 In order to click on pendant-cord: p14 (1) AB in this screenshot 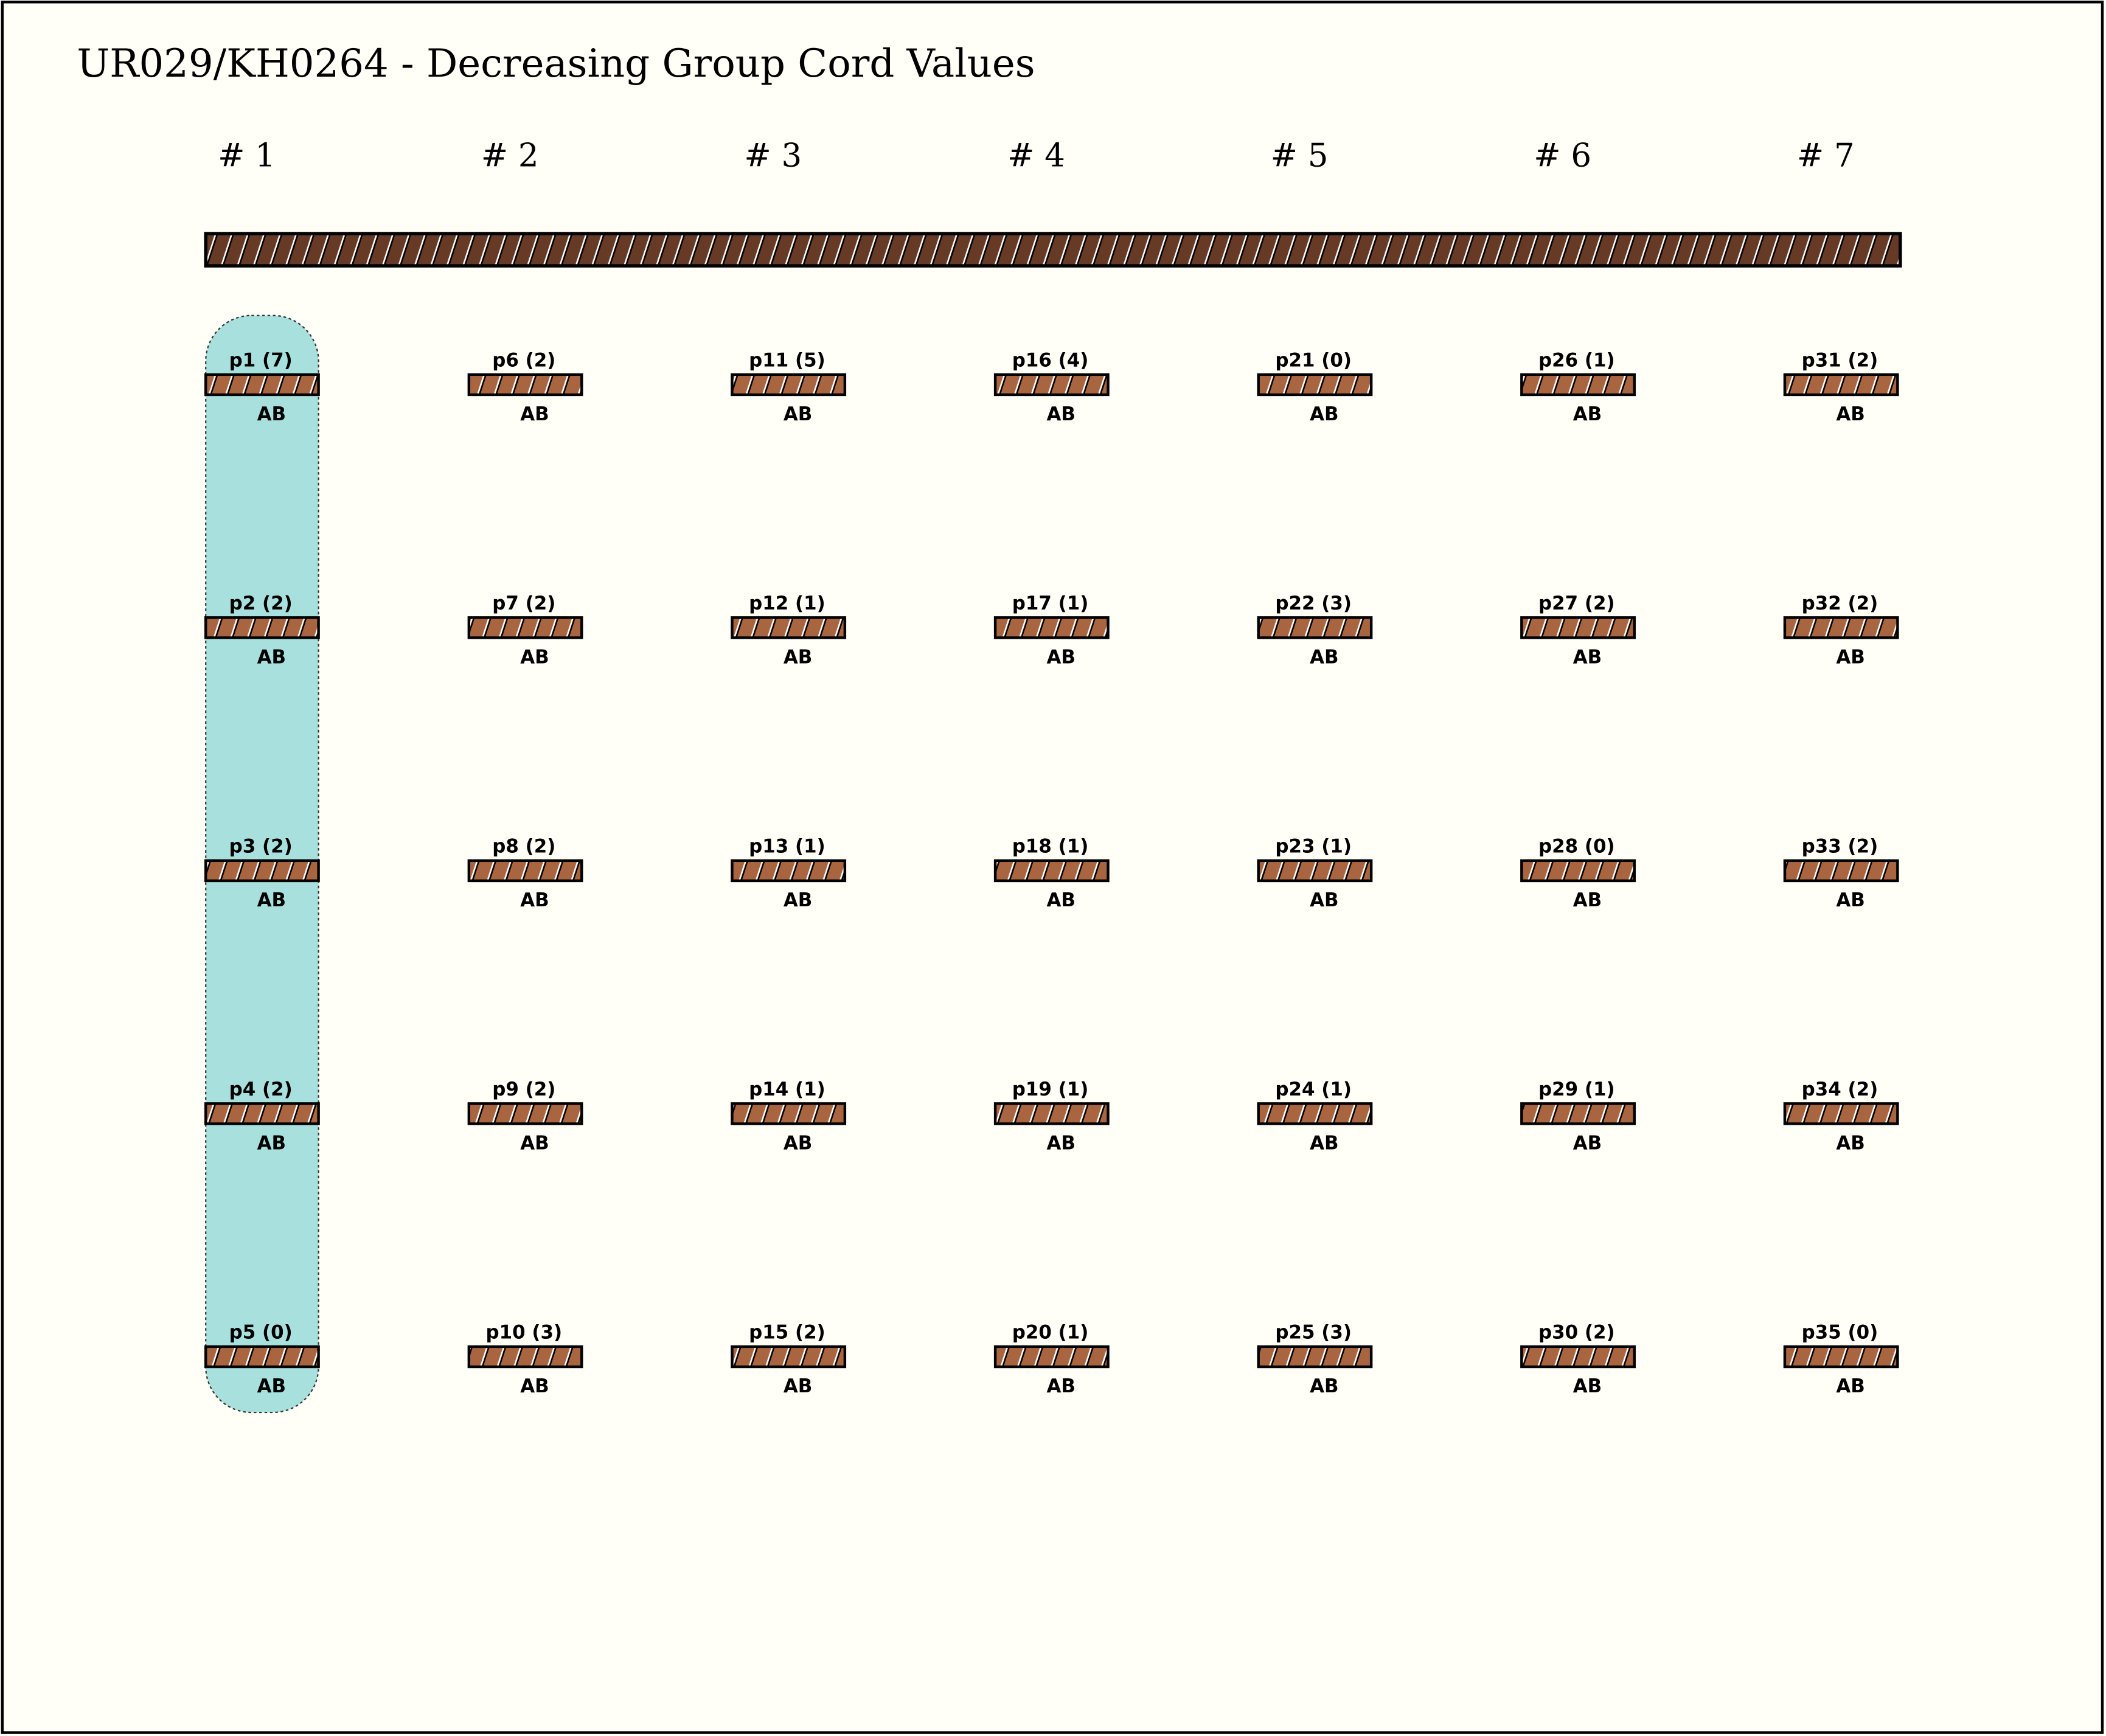, I will do `click(789, 1116)`.